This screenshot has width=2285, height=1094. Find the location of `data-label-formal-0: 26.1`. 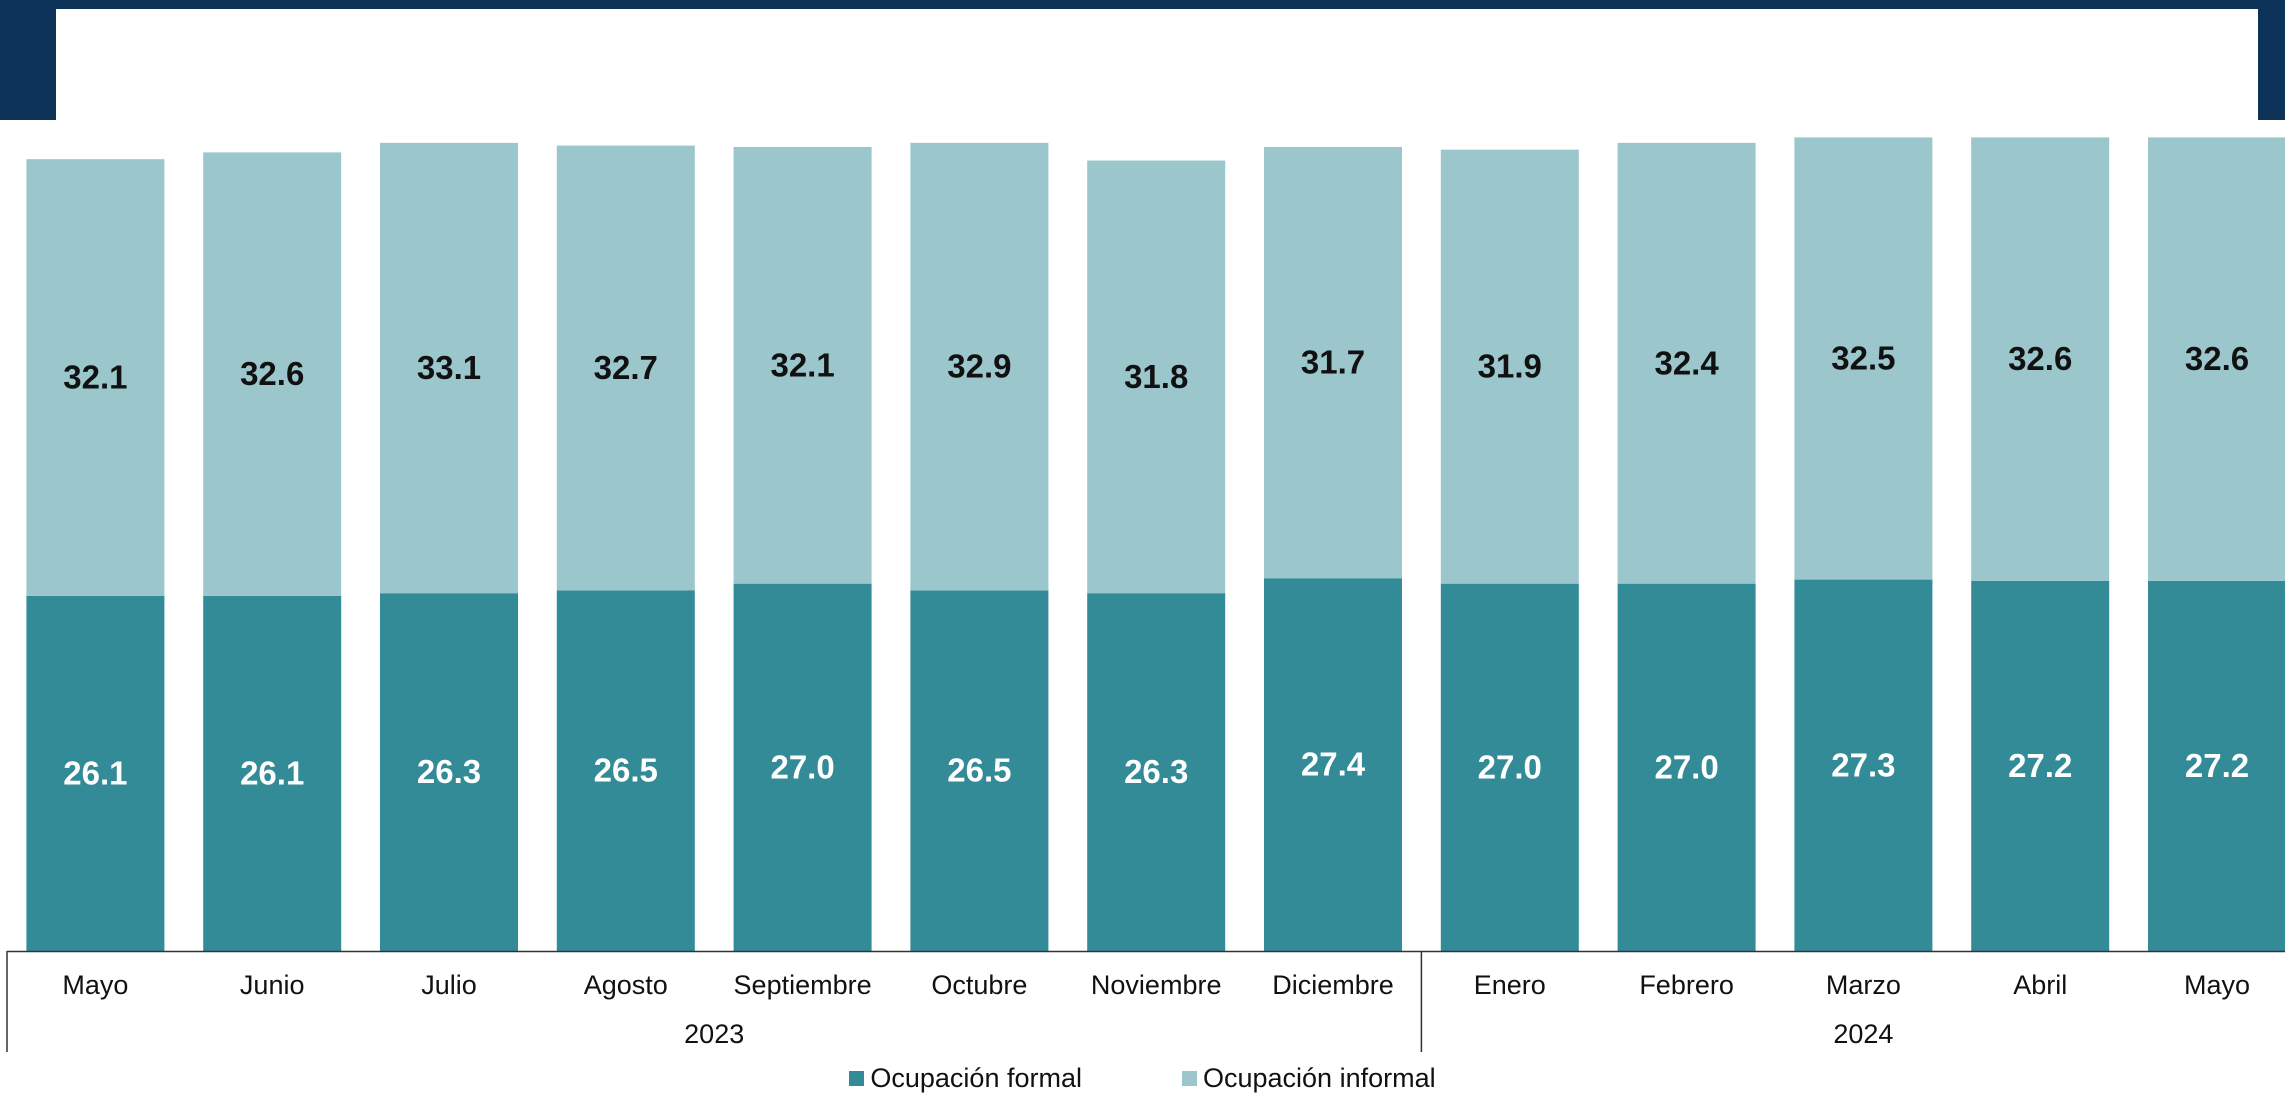

data-label-formal-0: 26.1 is located at coordinates (95, 772).